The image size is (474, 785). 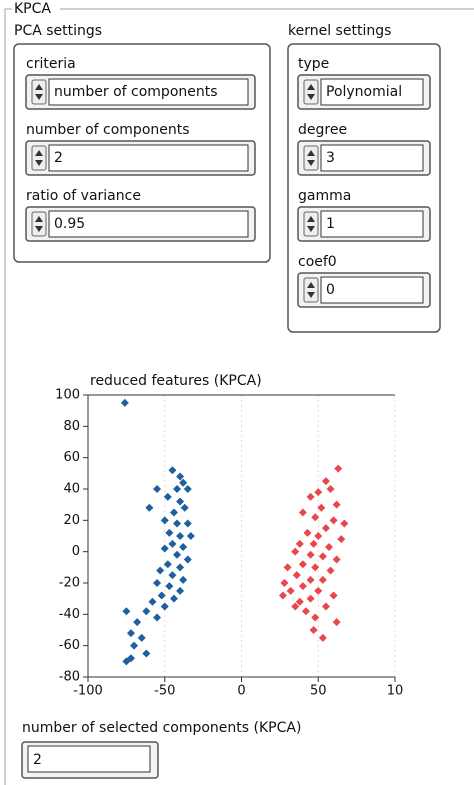 I want to click on x-tick-label: 10, so click(x=395, y=691).